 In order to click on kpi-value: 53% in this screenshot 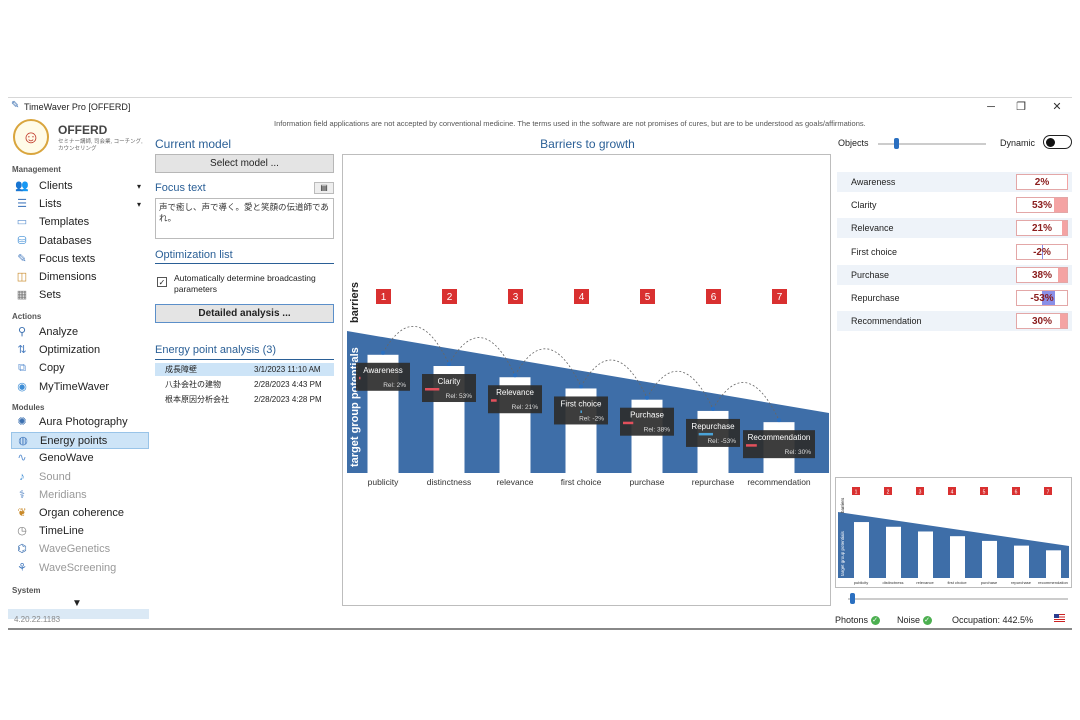, I will do `click(1041, 206)`.